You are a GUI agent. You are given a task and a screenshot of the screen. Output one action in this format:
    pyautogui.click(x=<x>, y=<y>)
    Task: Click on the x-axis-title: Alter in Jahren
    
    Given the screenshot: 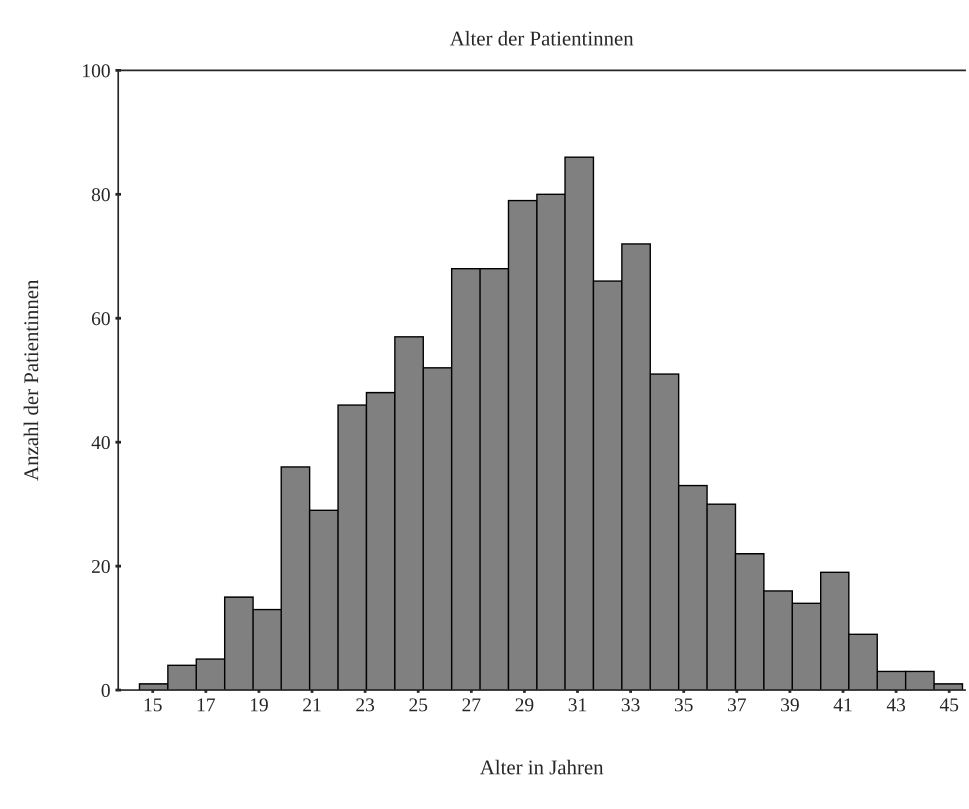 What is the action you would take?
    pyautogui.click(x=542, y=767)
    